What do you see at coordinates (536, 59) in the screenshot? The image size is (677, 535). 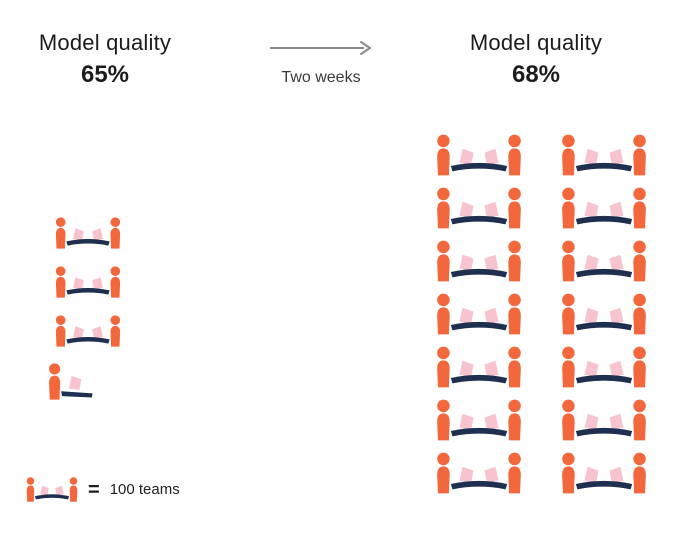 I see `after-panel-title: Model quality 68%` at bounding box center [536, 59].